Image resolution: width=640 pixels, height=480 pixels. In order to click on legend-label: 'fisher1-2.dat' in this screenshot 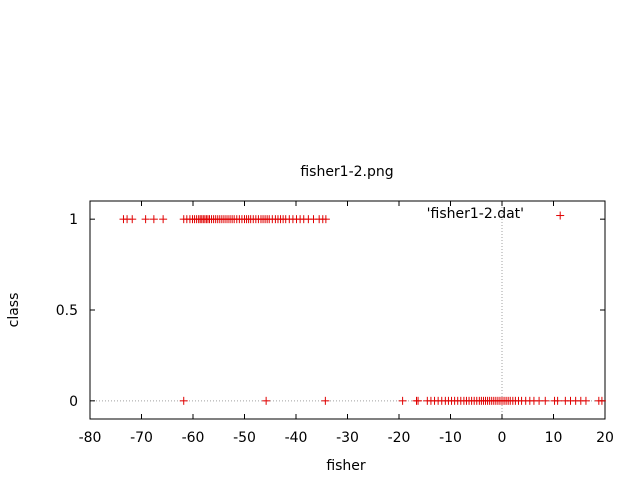, I will do `click(475, 214)`.